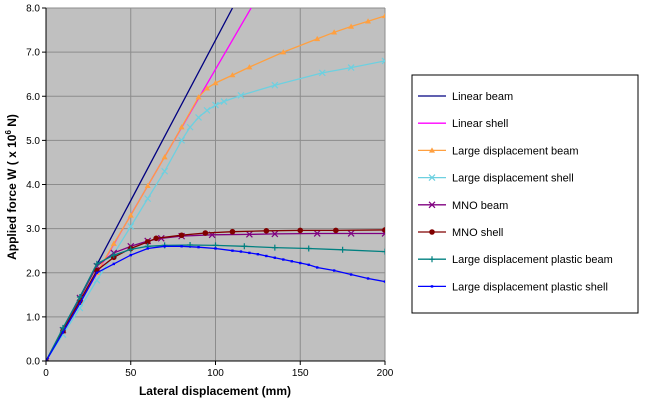 The height and width of the screenshot is (402, 646). I want to click on y-tick-label: 4.0, so click(33, 185).